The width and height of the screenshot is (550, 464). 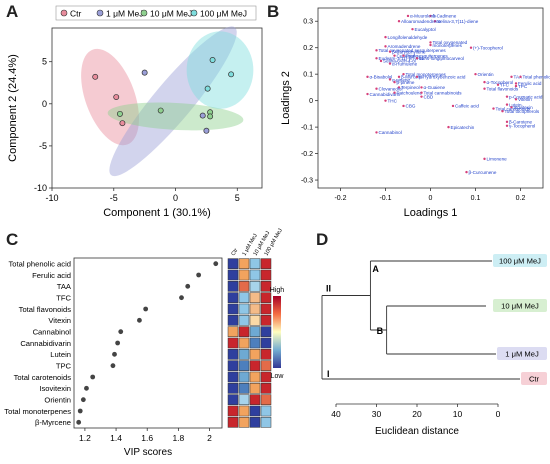 I want to click on loading-label: Vitexin, so click(x=525, y=99).